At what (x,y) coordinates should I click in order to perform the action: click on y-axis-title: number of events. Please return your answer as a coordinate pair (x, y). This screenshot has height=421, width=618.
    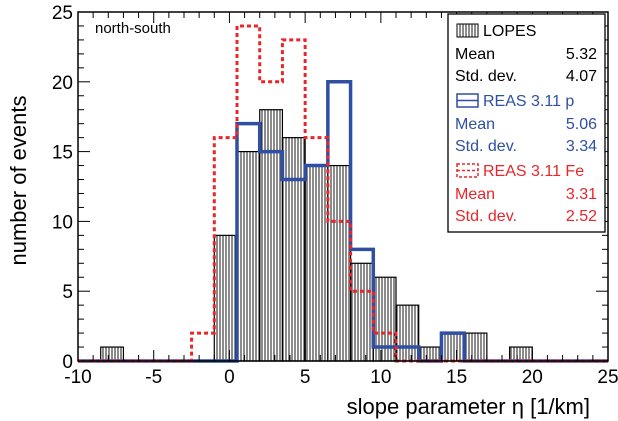
    Looking at the image, I should click on (18, 181).